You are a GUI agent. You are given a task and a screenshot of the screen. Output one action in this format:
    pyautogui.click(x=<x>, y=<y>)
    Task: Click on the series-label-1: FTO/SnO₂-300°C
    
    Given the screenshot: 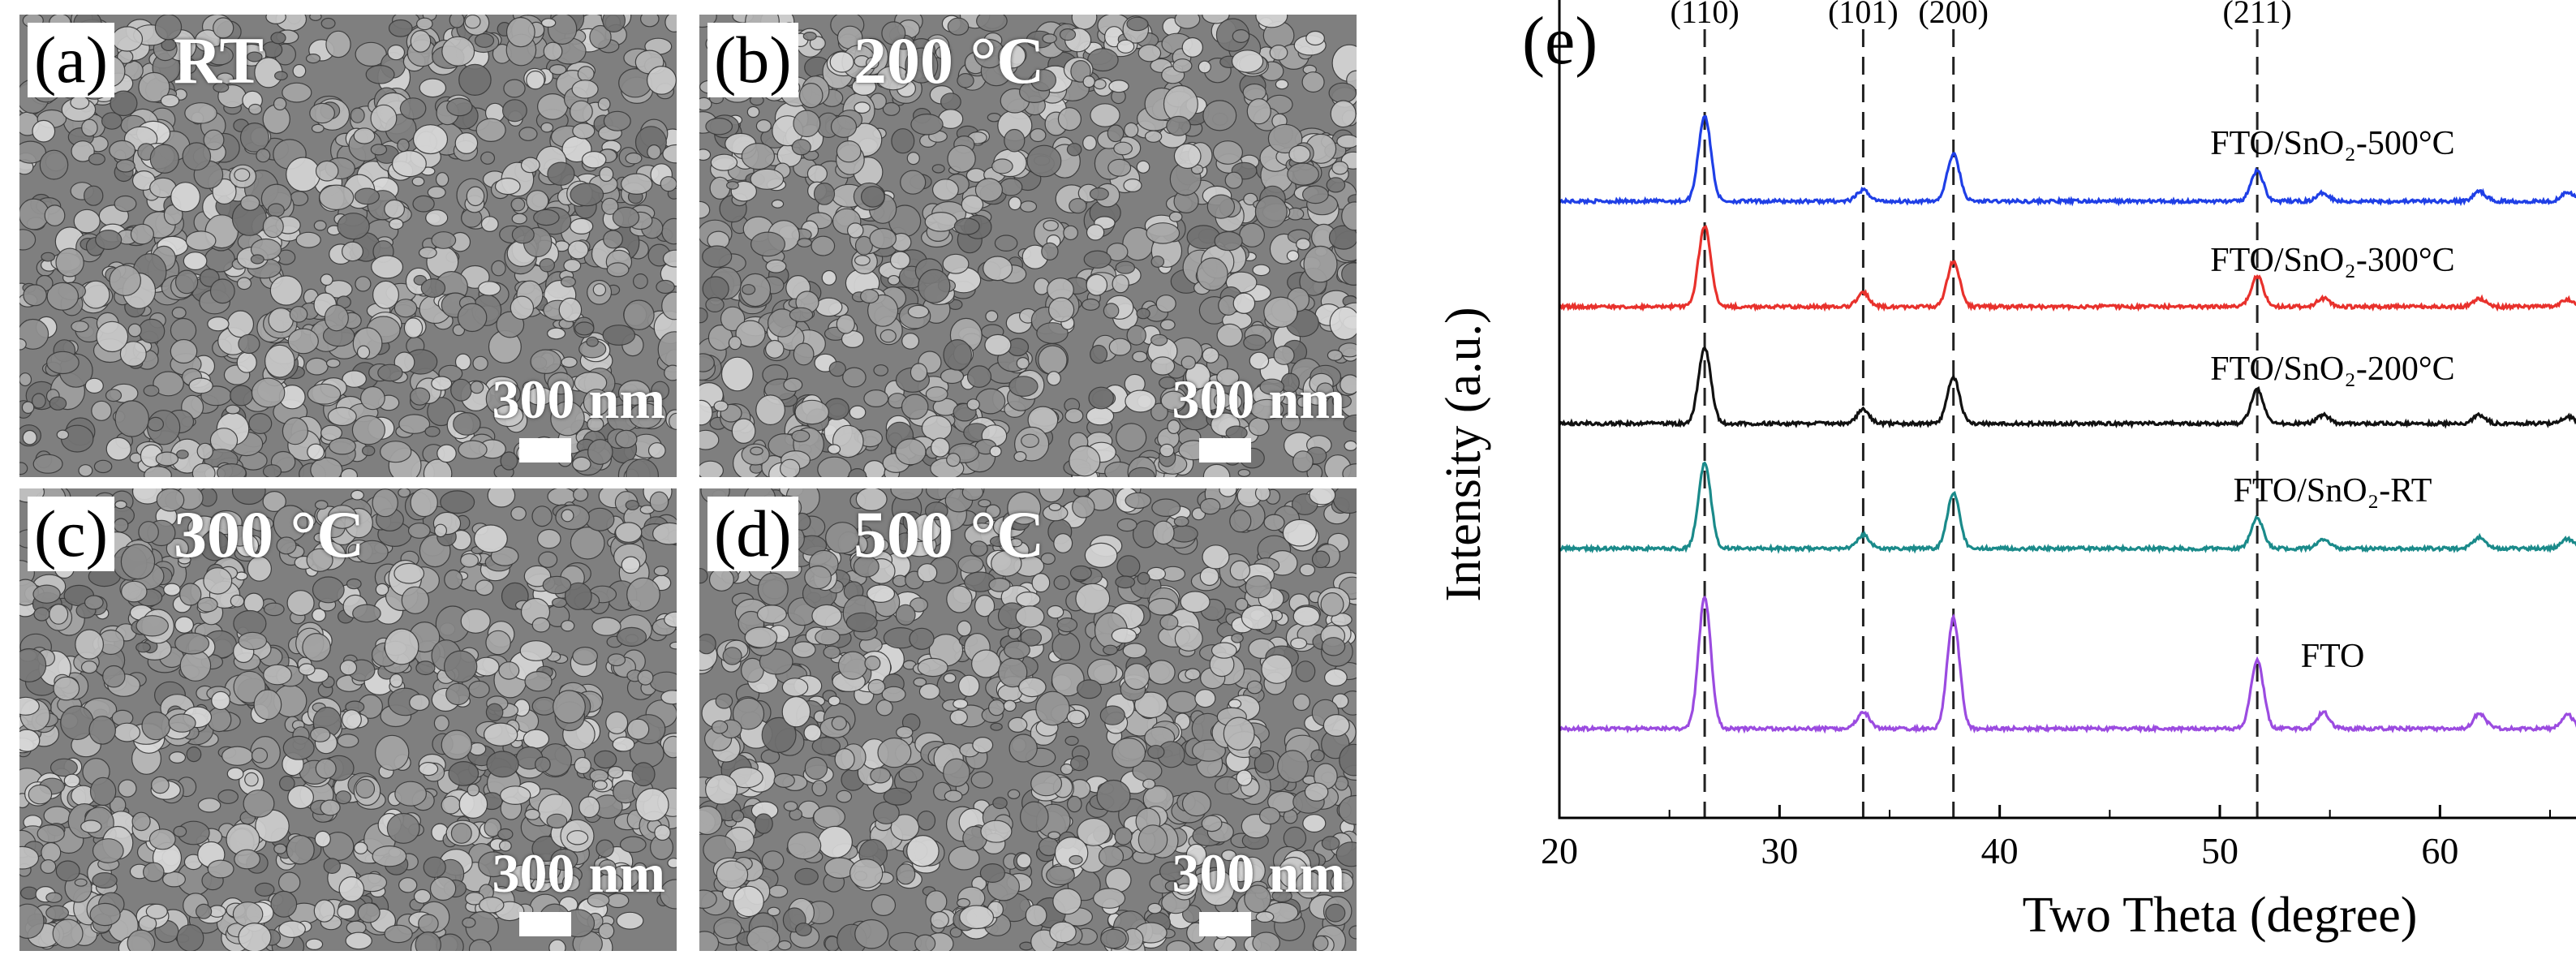 What is the action you would take?
    pyautogui.click(x=2332, y=261)
    